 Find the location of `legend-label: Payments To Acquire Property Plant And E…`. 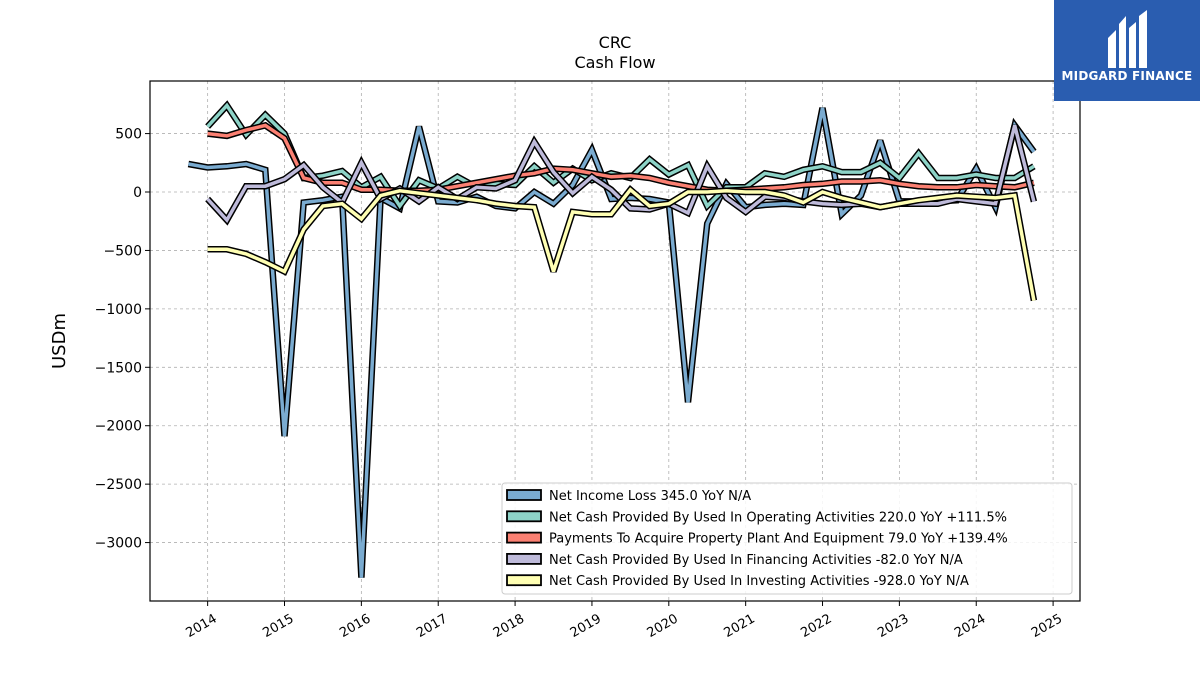

legend-label: Payments To Acquire Property Plant And E… is located at coordinates (778, 539).